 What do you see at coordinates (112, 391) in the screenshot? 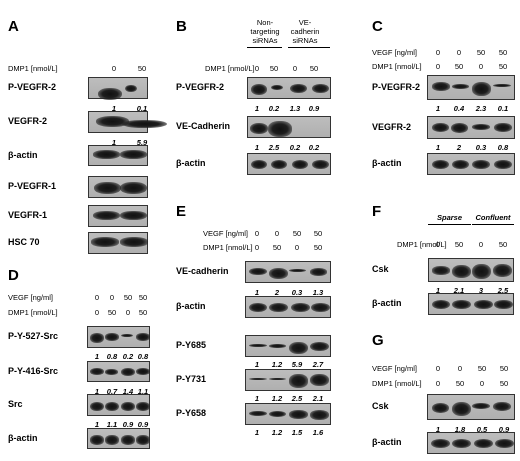
I see `quant-value: 0.7` at bounding box center [112, 391].